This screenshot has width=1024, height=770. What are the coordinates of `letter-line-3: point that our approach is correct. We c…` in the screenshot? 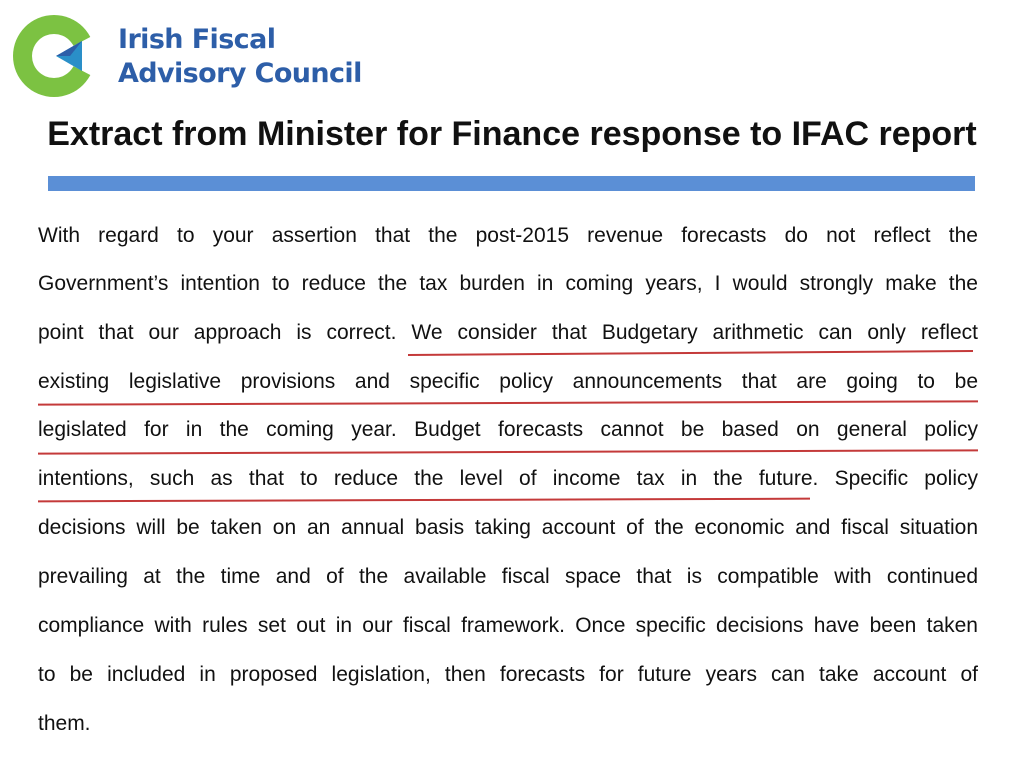 It's located at (508, 332).